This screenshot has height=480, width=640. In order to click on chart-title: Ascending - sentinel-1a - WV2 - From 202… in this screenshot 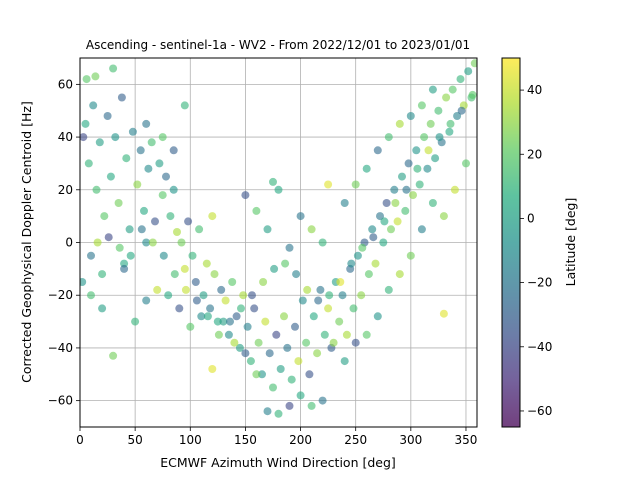, I will do `click(278, 45)`.